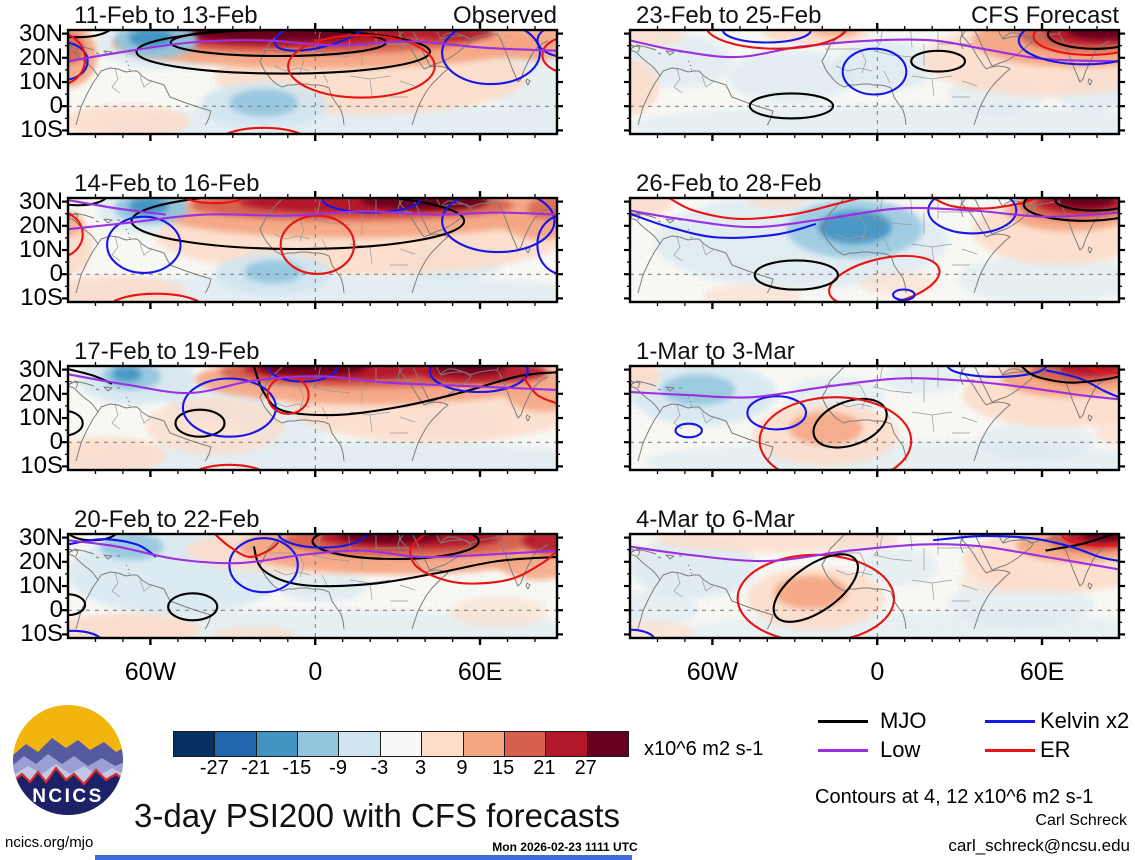  What do you see at coordinates (1085, 720) in the screenshot?
I see `legend-label: Kelvin x2` at bounding box center [1085, 720].